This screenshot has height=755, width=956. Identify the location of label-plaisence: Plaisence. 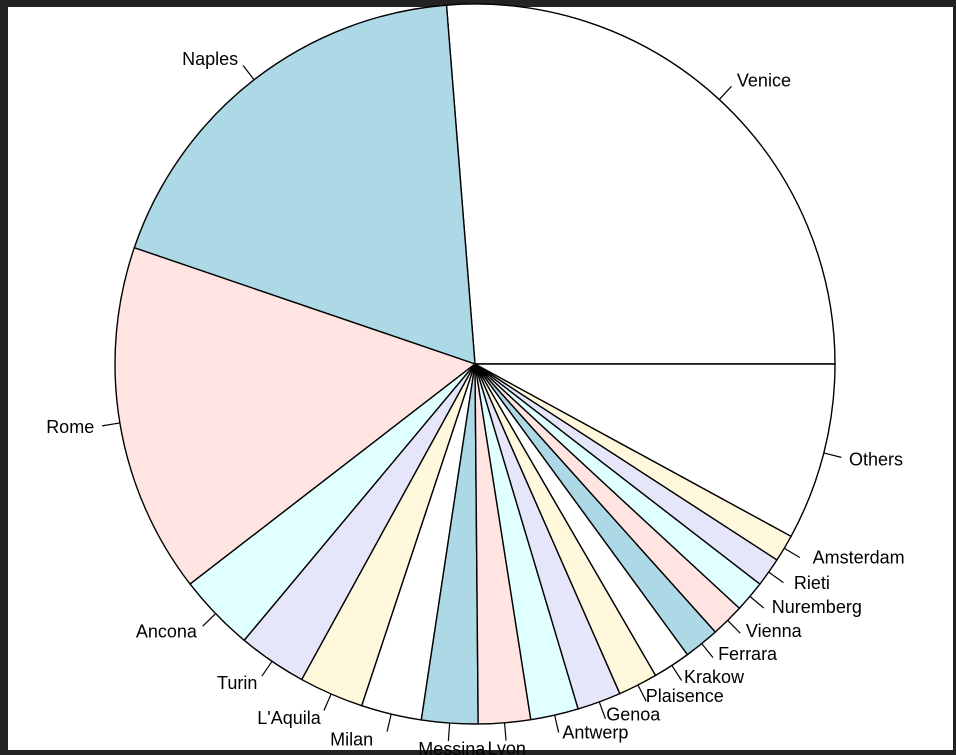
(685, 696).